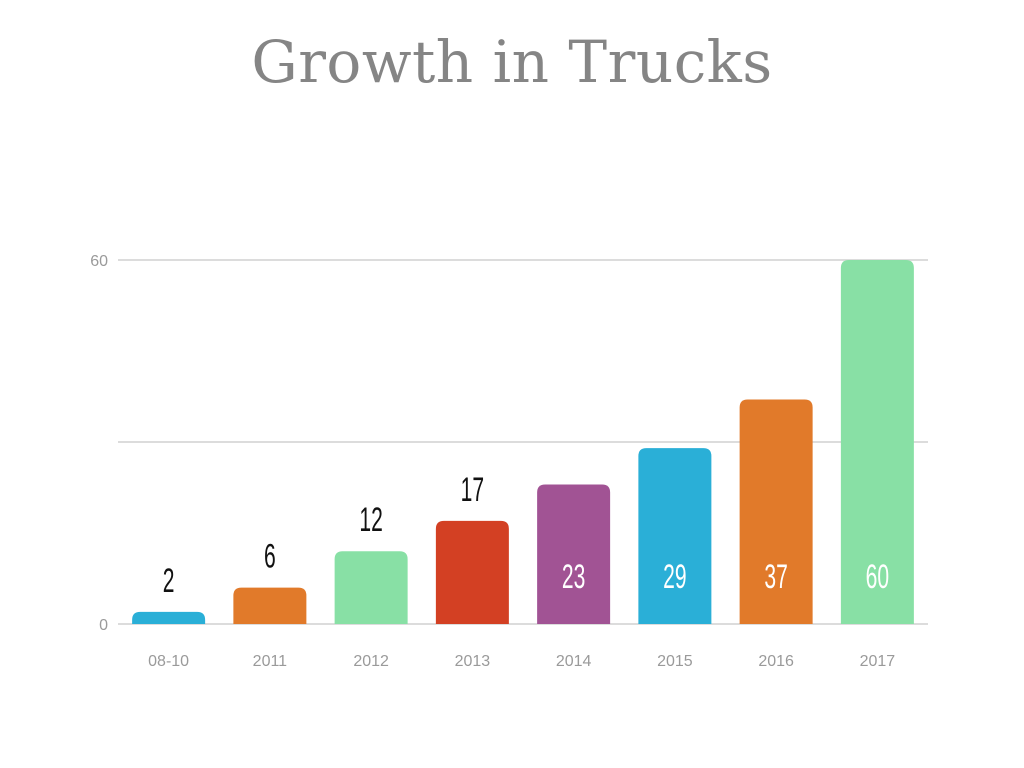 The width and height of the screenshot is (1024, 768). I want to click on data-label: 29, so click(674, 576).